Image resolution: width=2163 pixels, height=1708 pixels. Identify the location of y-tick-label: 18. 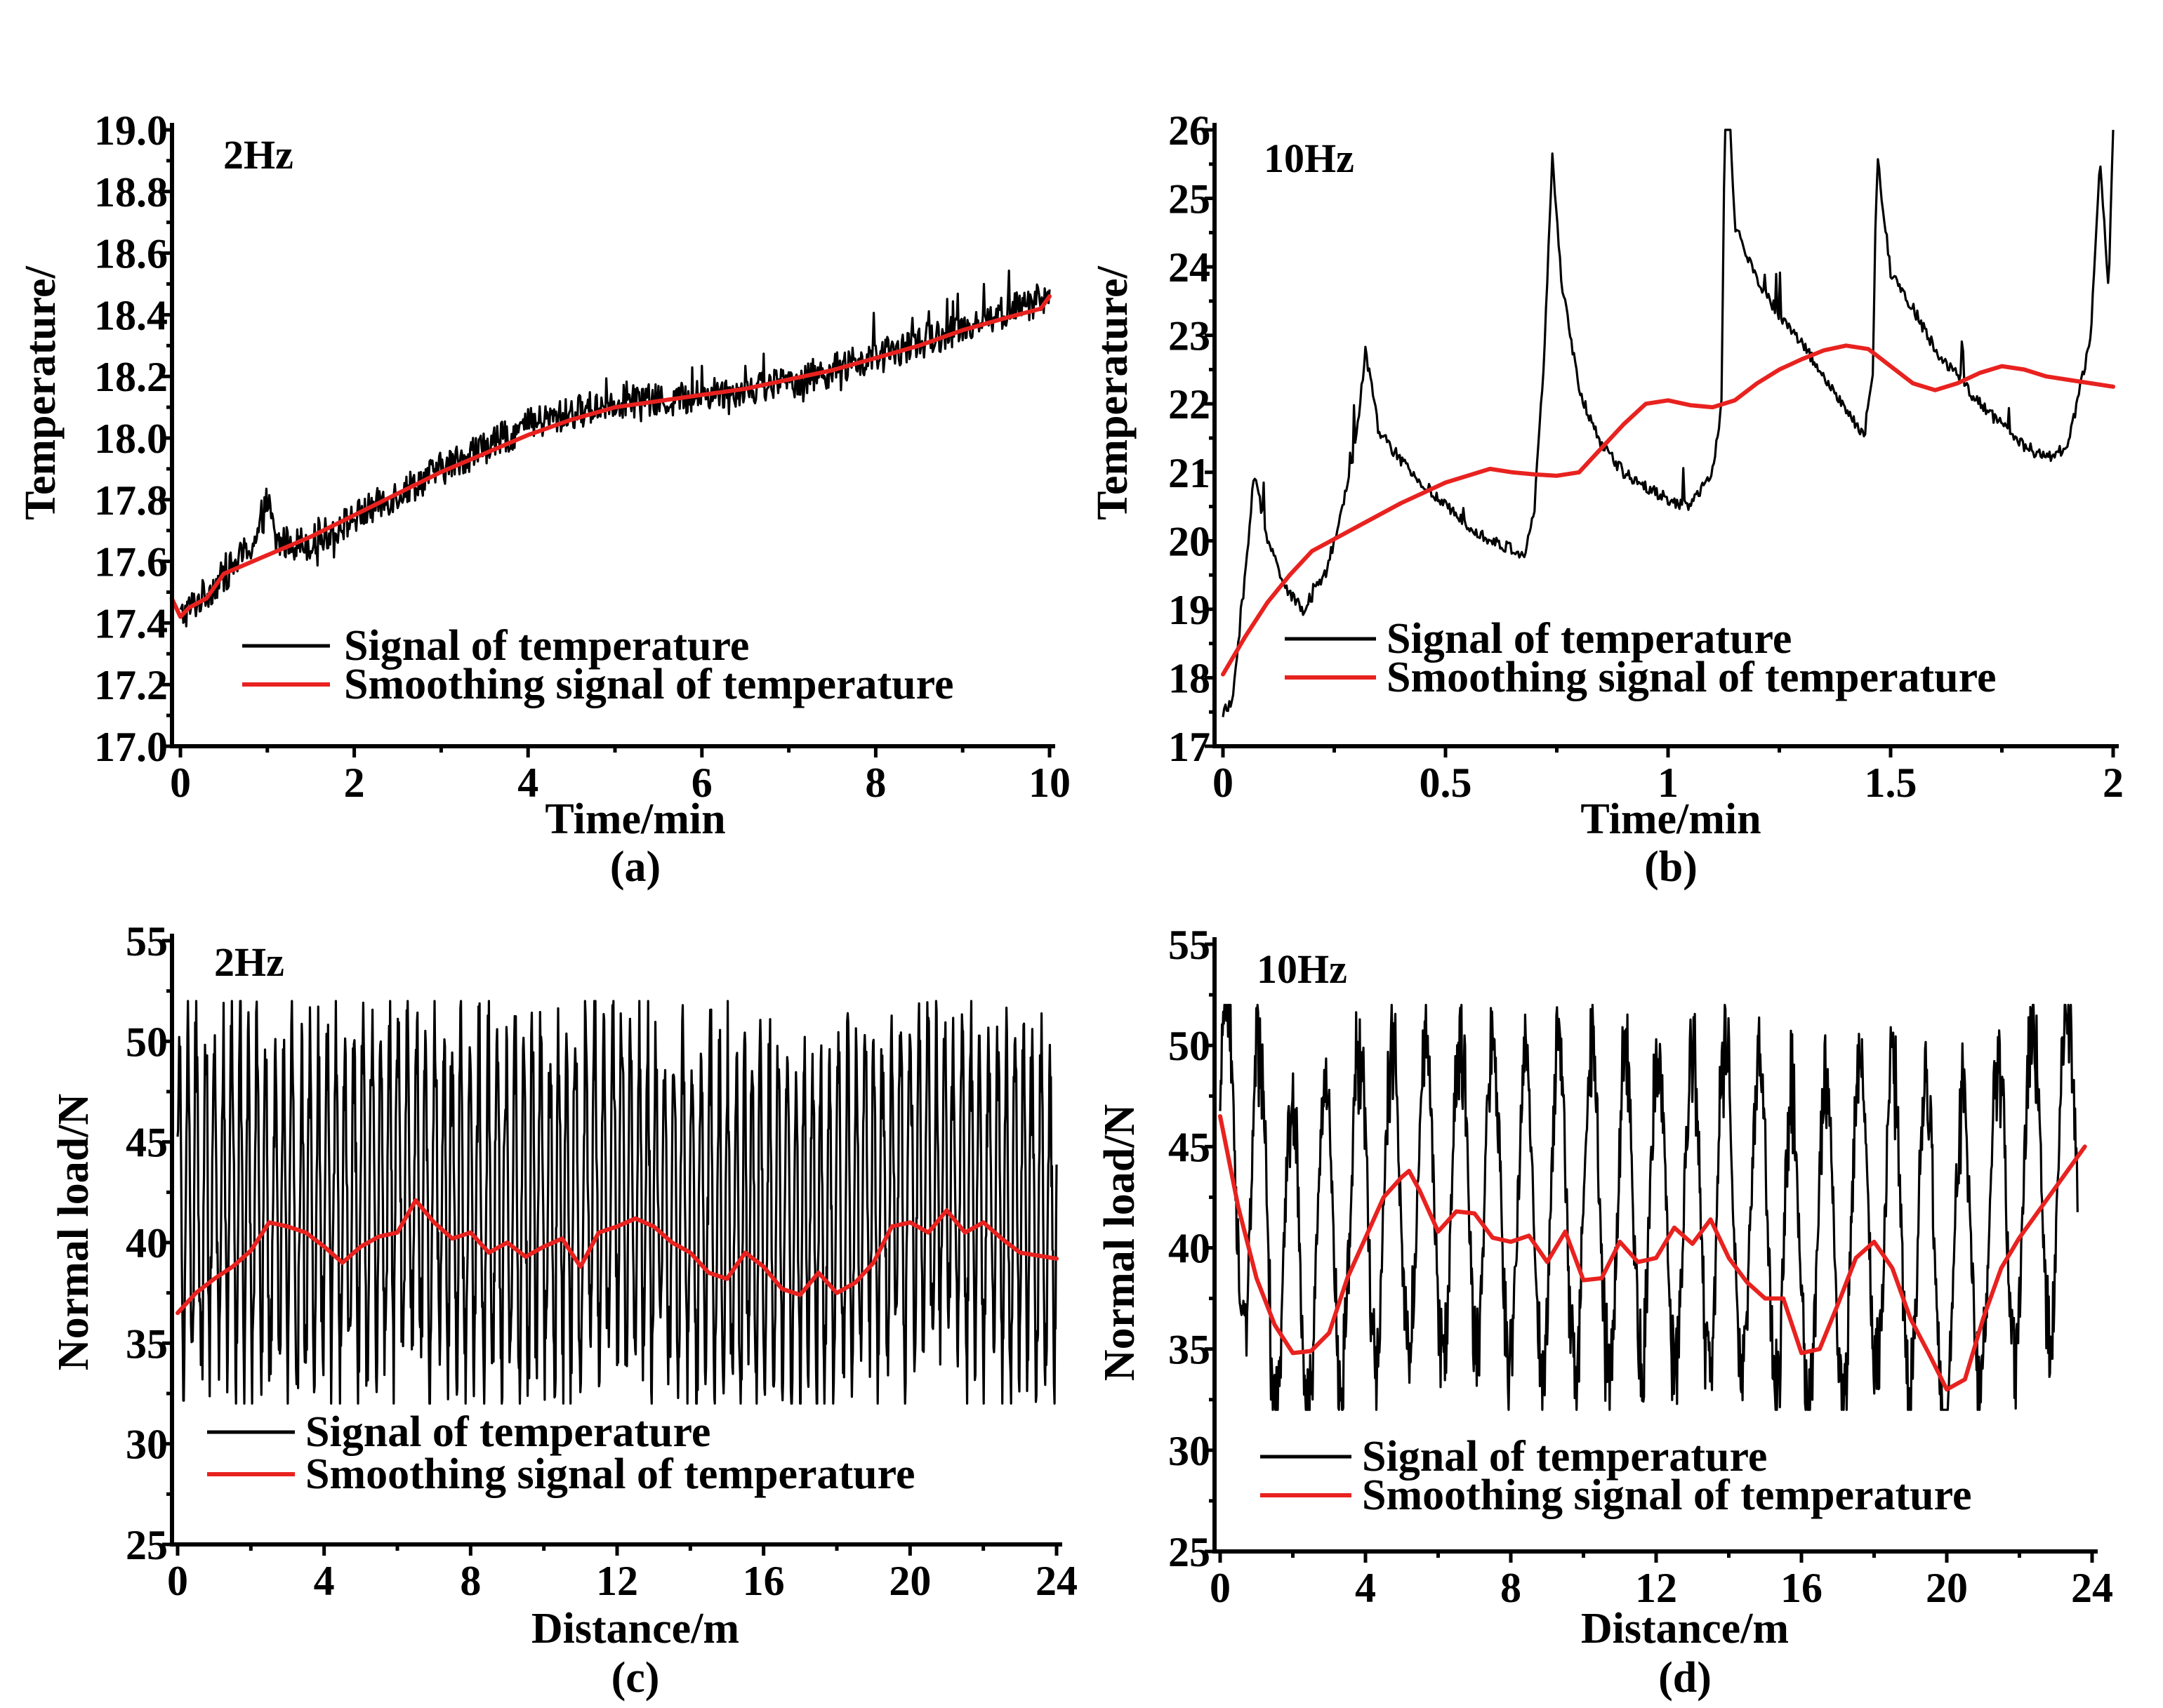
(1189, 678).